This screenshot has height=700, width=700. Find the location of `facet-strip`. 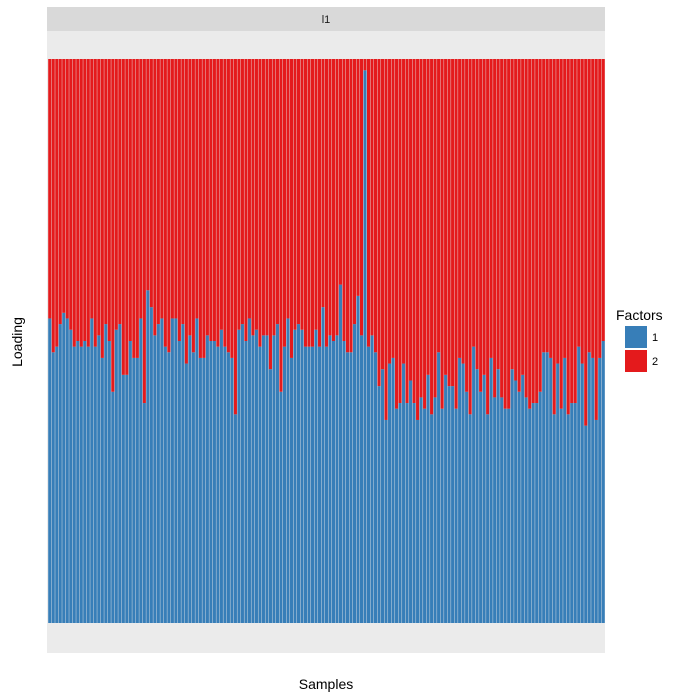

facet-strip is located at coordinates (326, 19).